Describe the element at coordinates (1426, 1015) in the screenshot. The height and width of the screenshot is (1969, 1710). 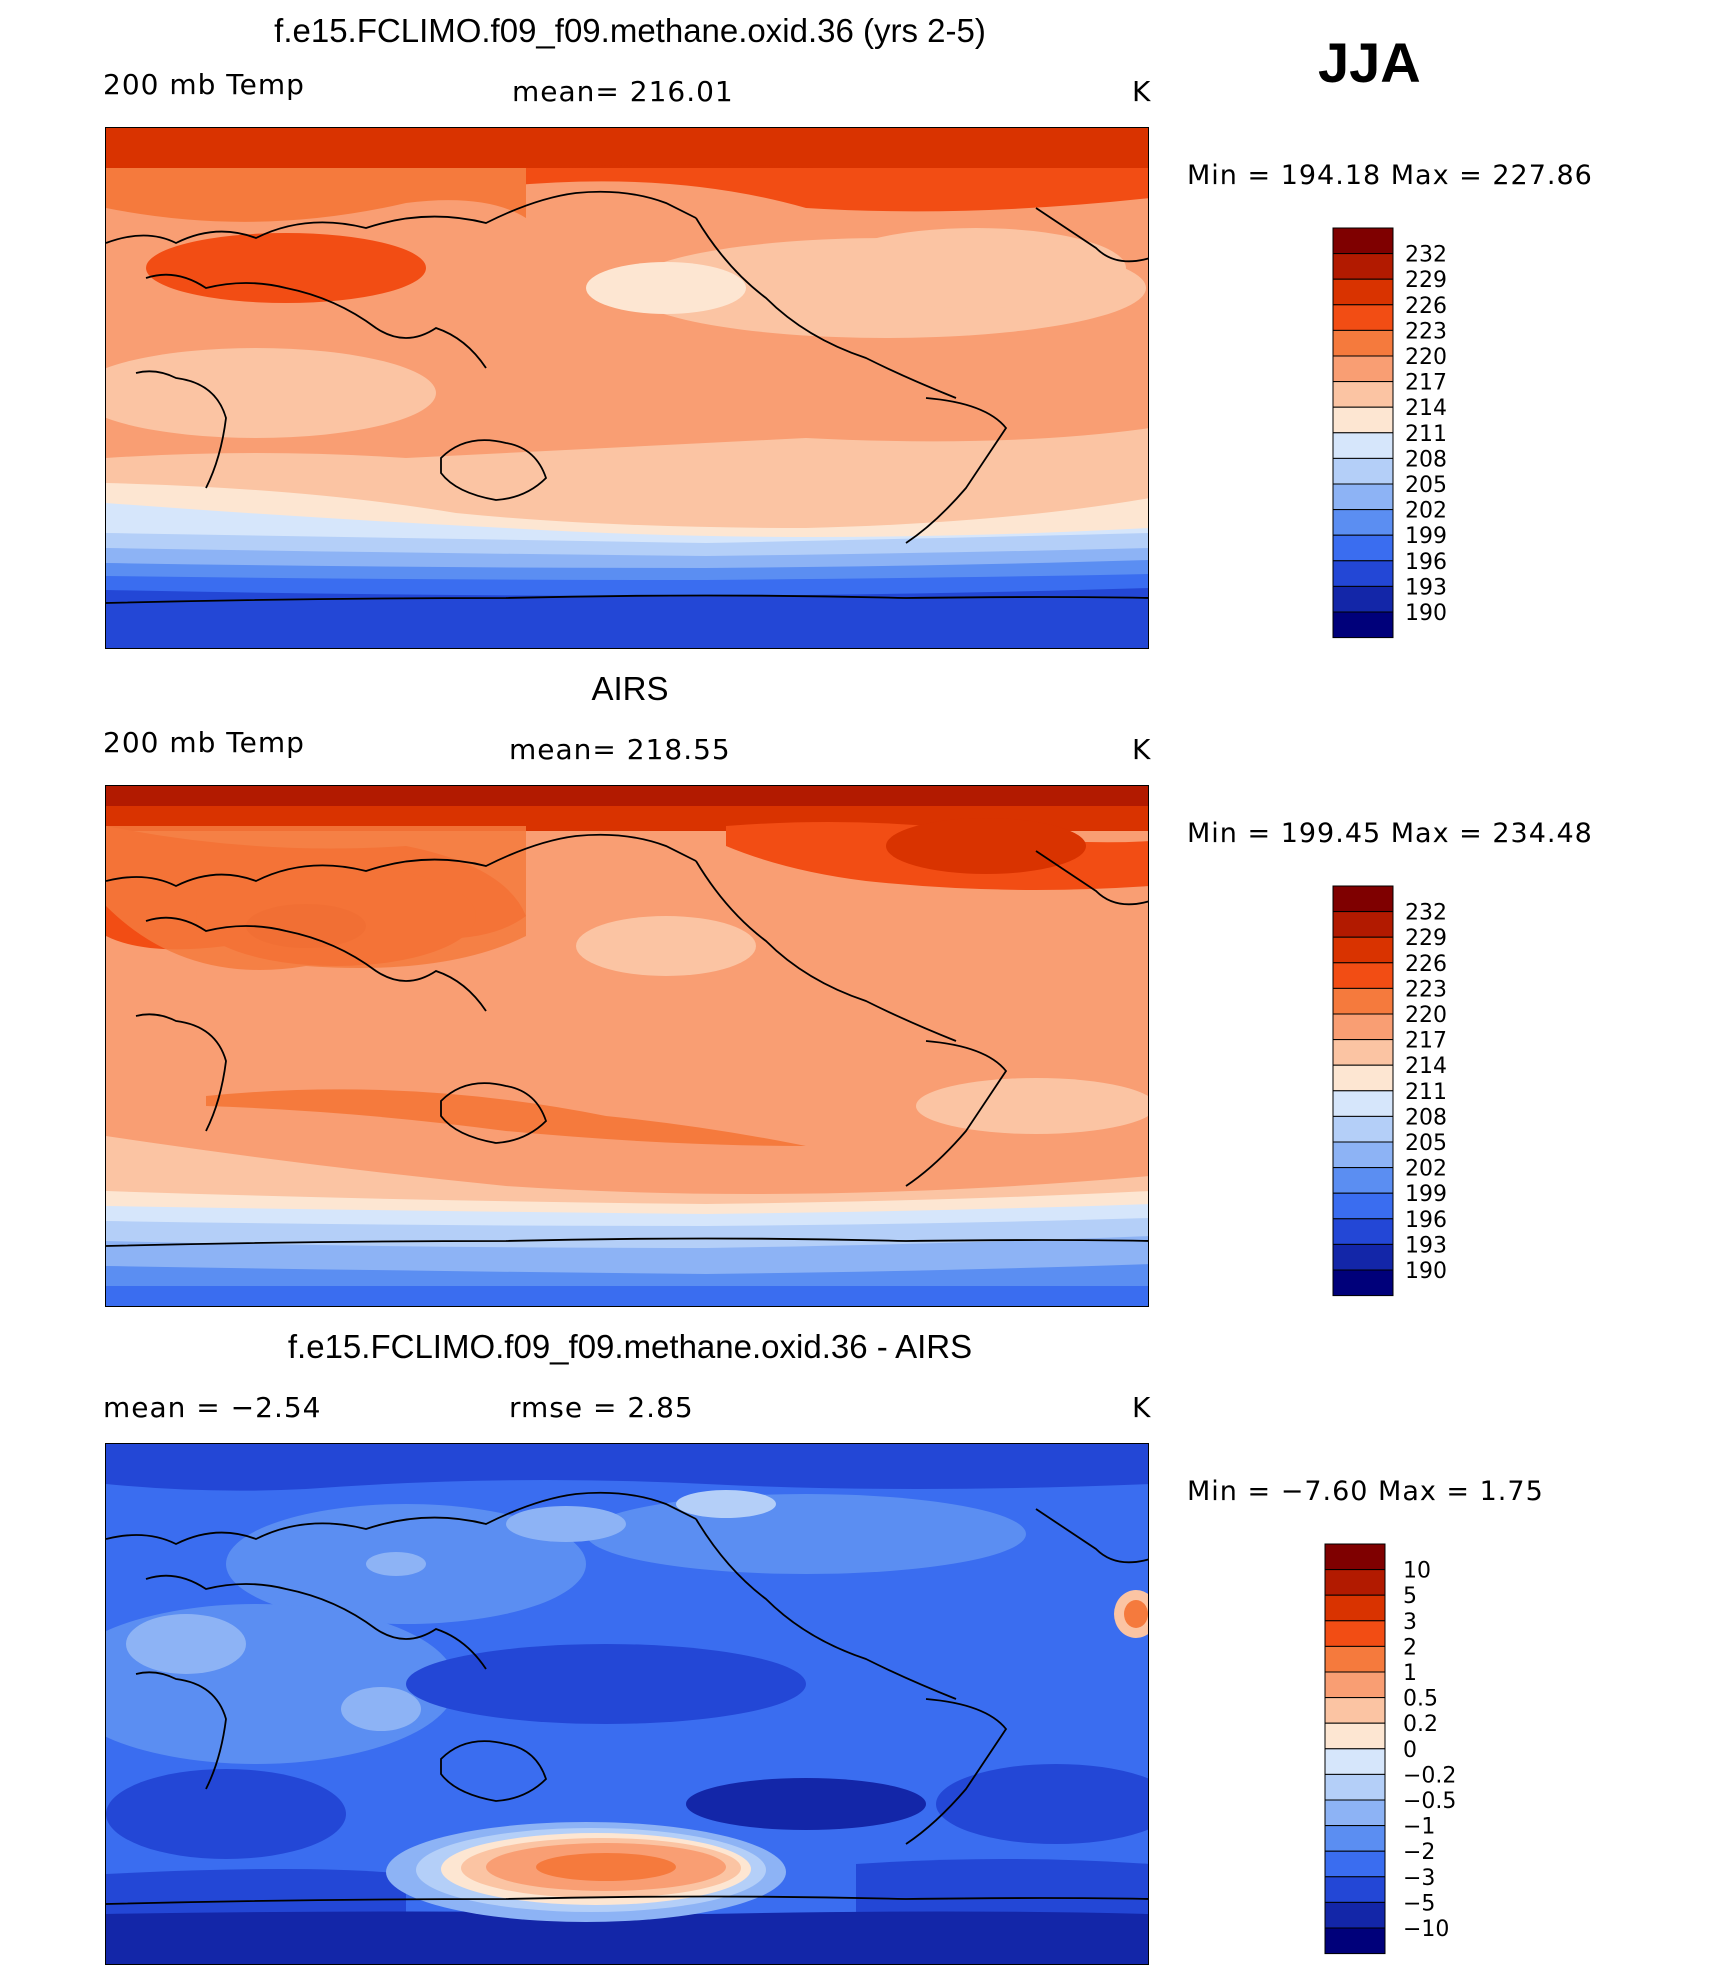
I see `panel2-colorbar-tick-label: 220` at that location.